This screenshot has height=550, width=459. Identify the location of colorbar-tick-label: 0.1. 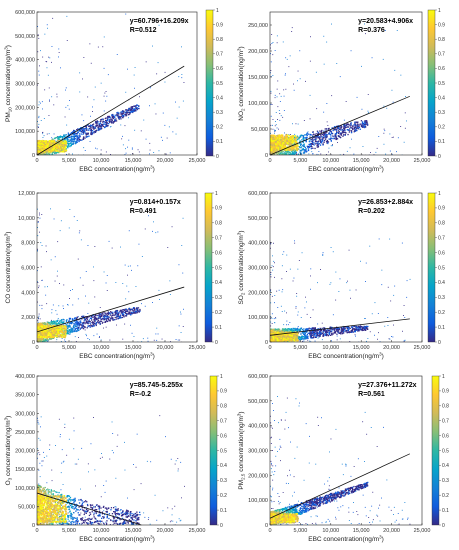
(441, 142).